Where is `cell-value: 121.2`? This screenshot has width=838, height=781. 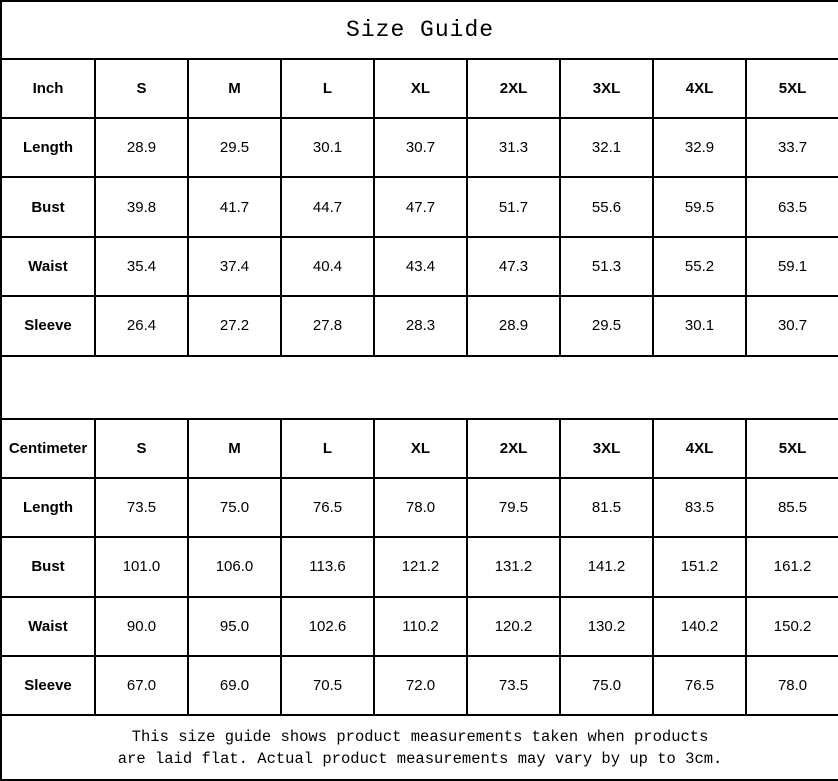
cell-value: 121.2 is located at coordinates (420, 567).